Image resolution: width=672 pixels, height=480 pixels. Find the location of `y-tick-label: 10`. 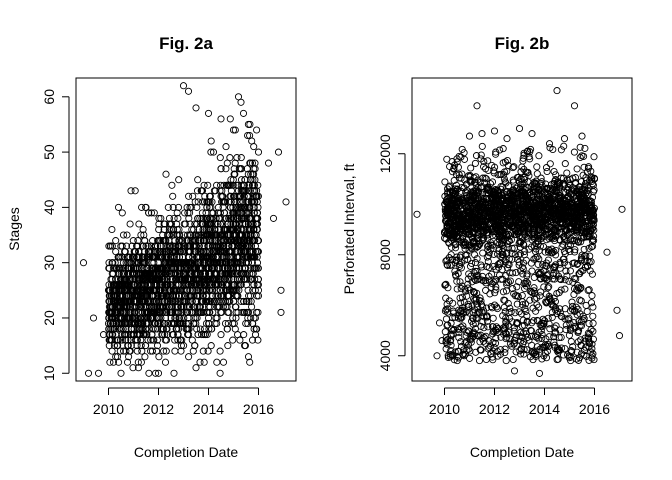

y-tick-label: 10 is located at coordinates (49, 373).